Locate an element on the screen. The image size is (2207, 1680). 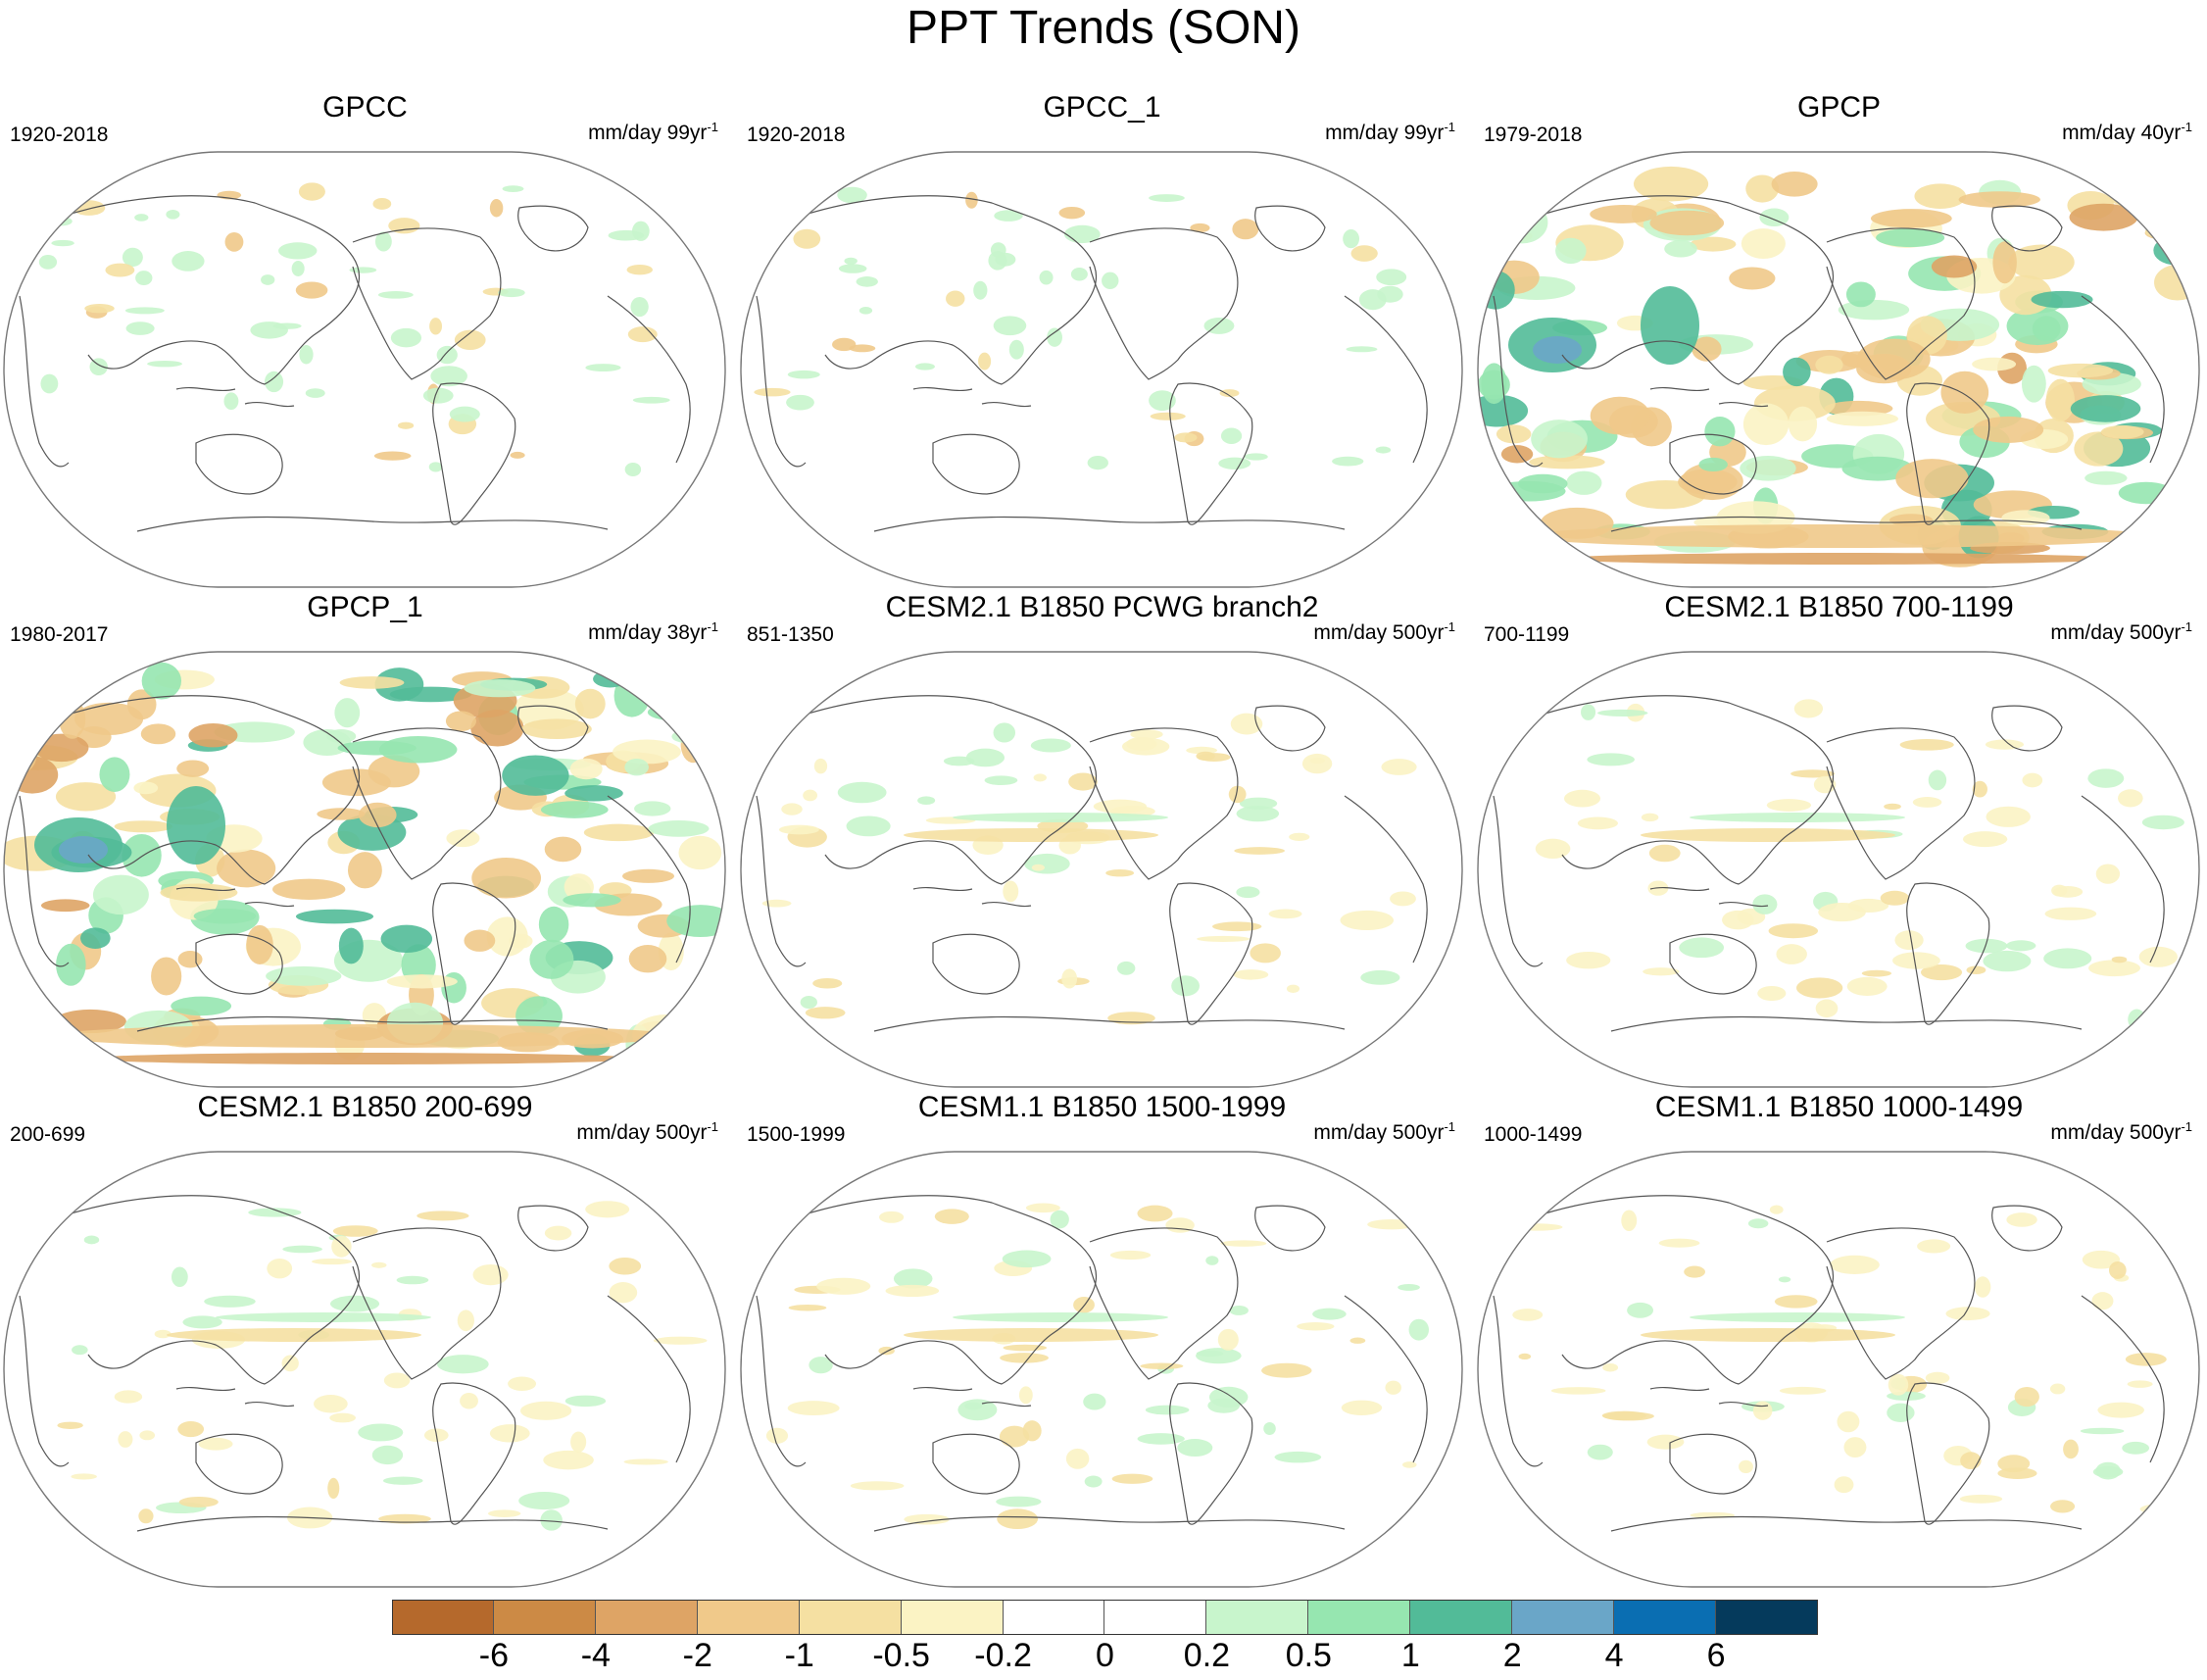
colorbar-tick-label: 1 is located at coordinates (1410, 1655).